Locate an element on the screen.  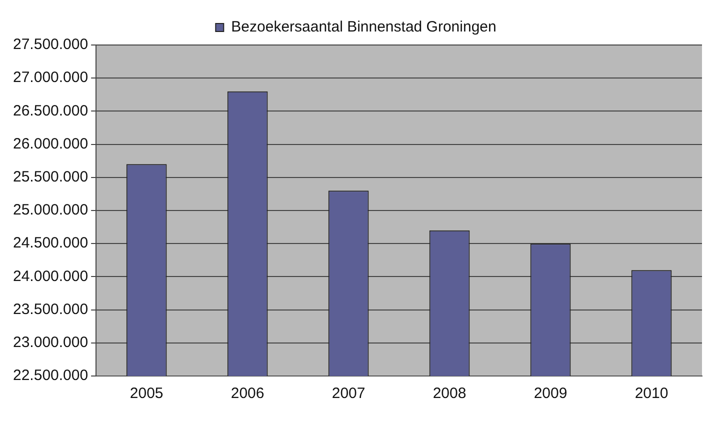
y-tick-label: 23.500.000 is located at coordinates (50, 309).